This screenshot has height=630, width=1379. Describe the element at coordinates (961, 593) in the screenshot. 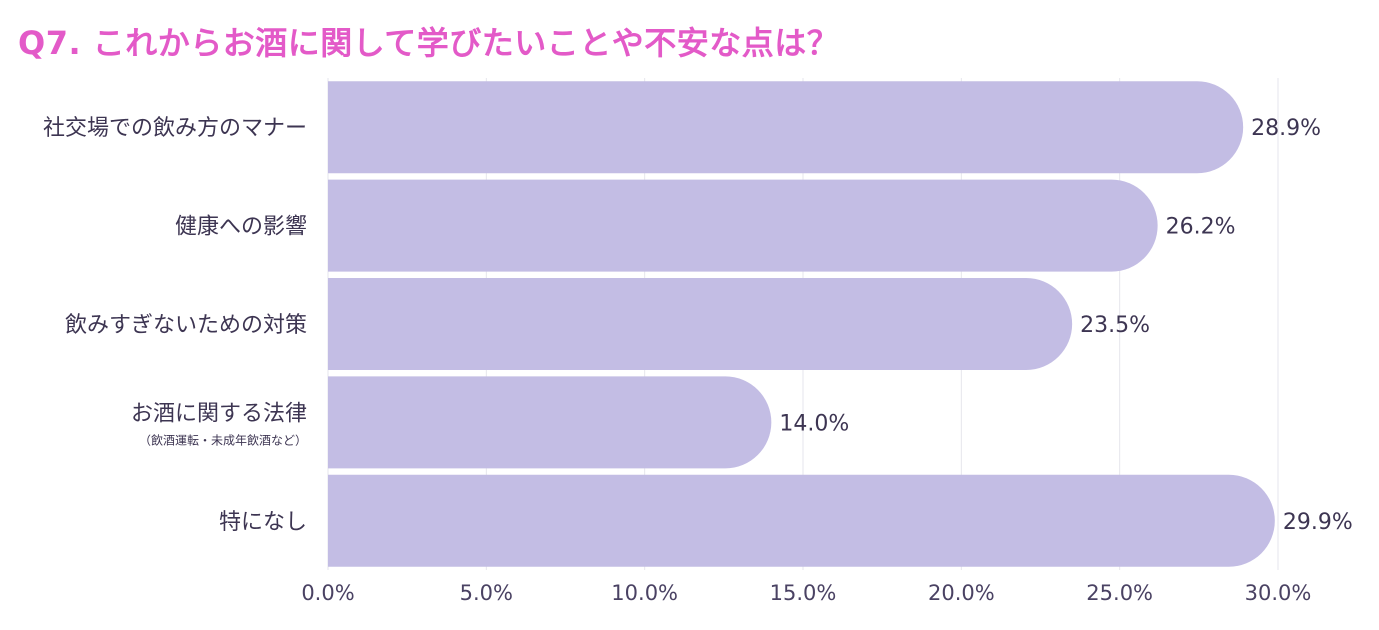

I see `x-tick-label: 20.0%` at that location.